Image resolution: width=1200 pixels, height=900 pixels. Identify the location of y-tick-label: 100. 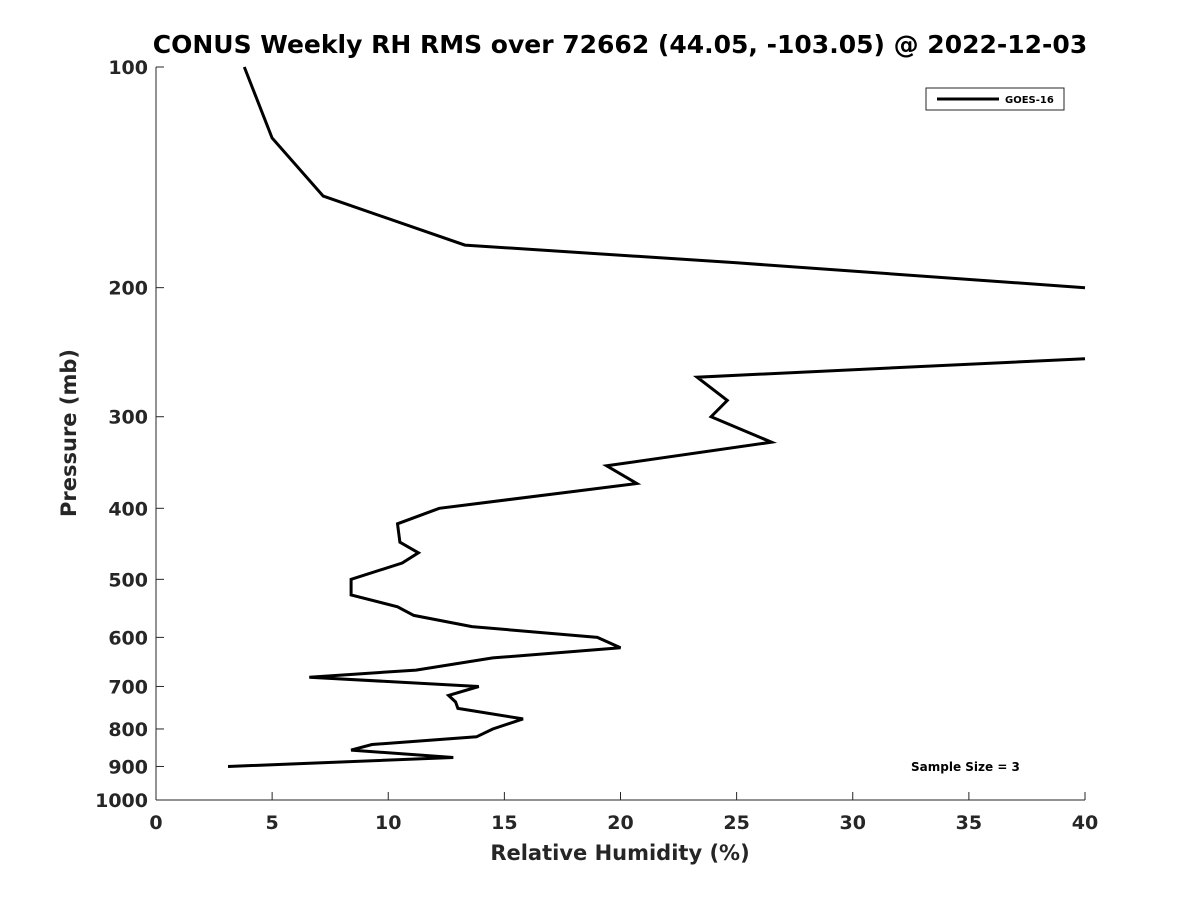
(128, 68).